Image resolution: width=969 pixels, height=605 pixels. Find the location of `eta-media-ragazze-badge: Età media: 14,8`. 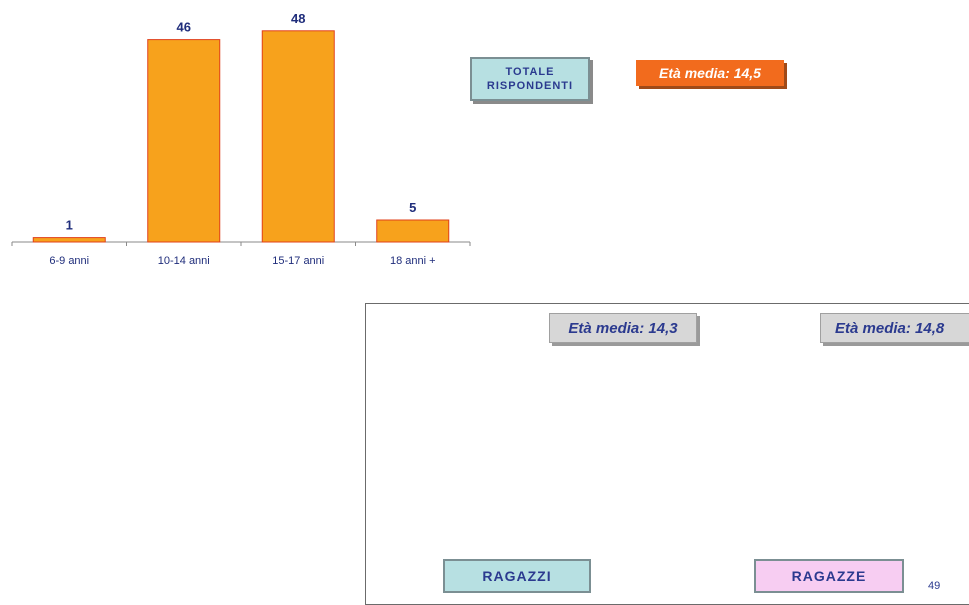

eta-media-ragazze-badge: Età media: 14,8 is located at coordinates (894, 328).